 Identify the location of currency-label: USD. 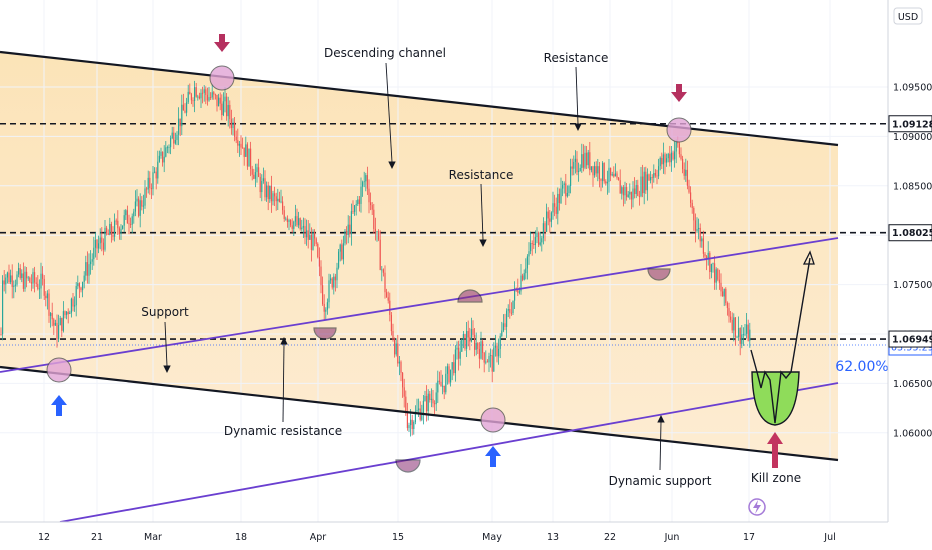
(908, 17).